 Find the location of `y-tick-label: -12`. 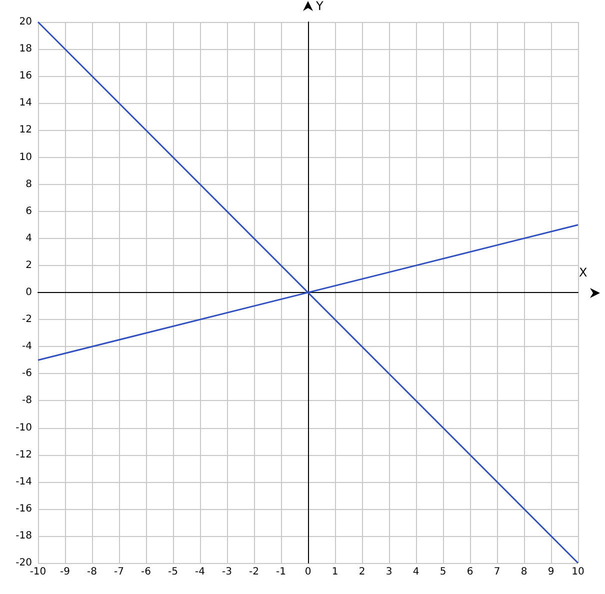

y-tick-label: -12 is located at coordinates (24, 454).